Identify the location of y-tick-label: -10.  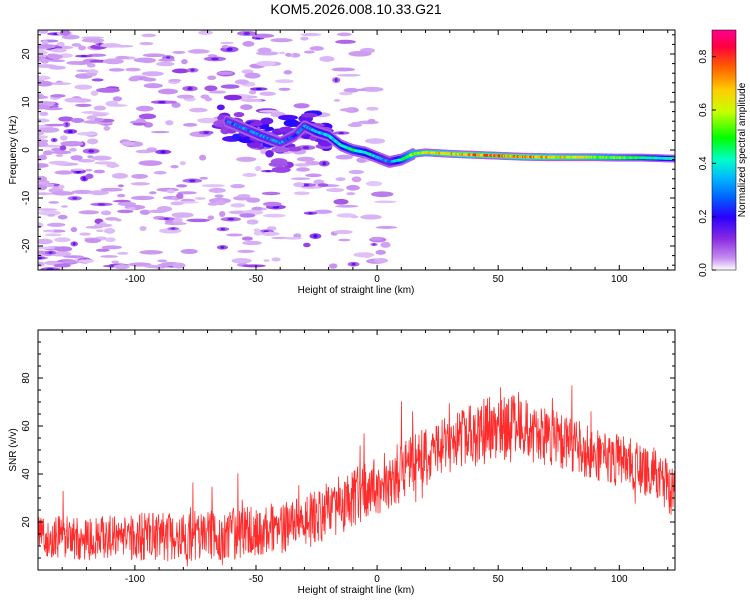
(26, 197).